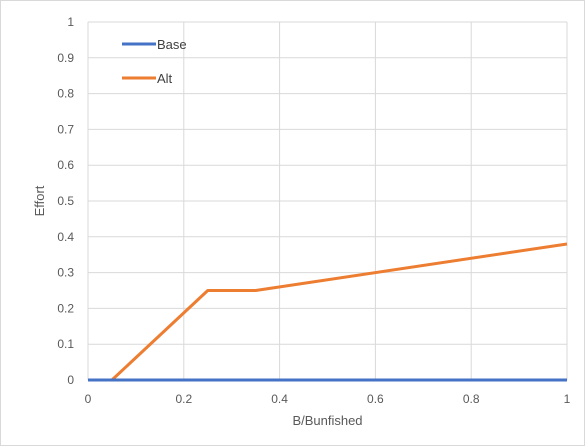  What do you see at coordinates (65, 344) in the screenshot?
I see `y-tick-label: 0.1` at bounding box center [65, 344].